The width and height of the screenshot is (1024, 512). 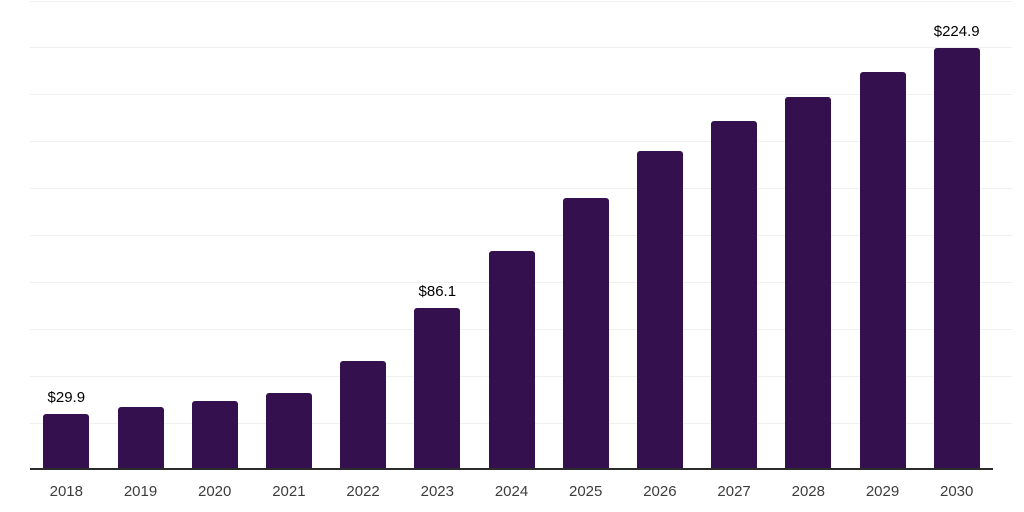 What do you see at coordinates (214, 435) in the screenshot?
I see `bar-2020` at bounding box center [214, 435].